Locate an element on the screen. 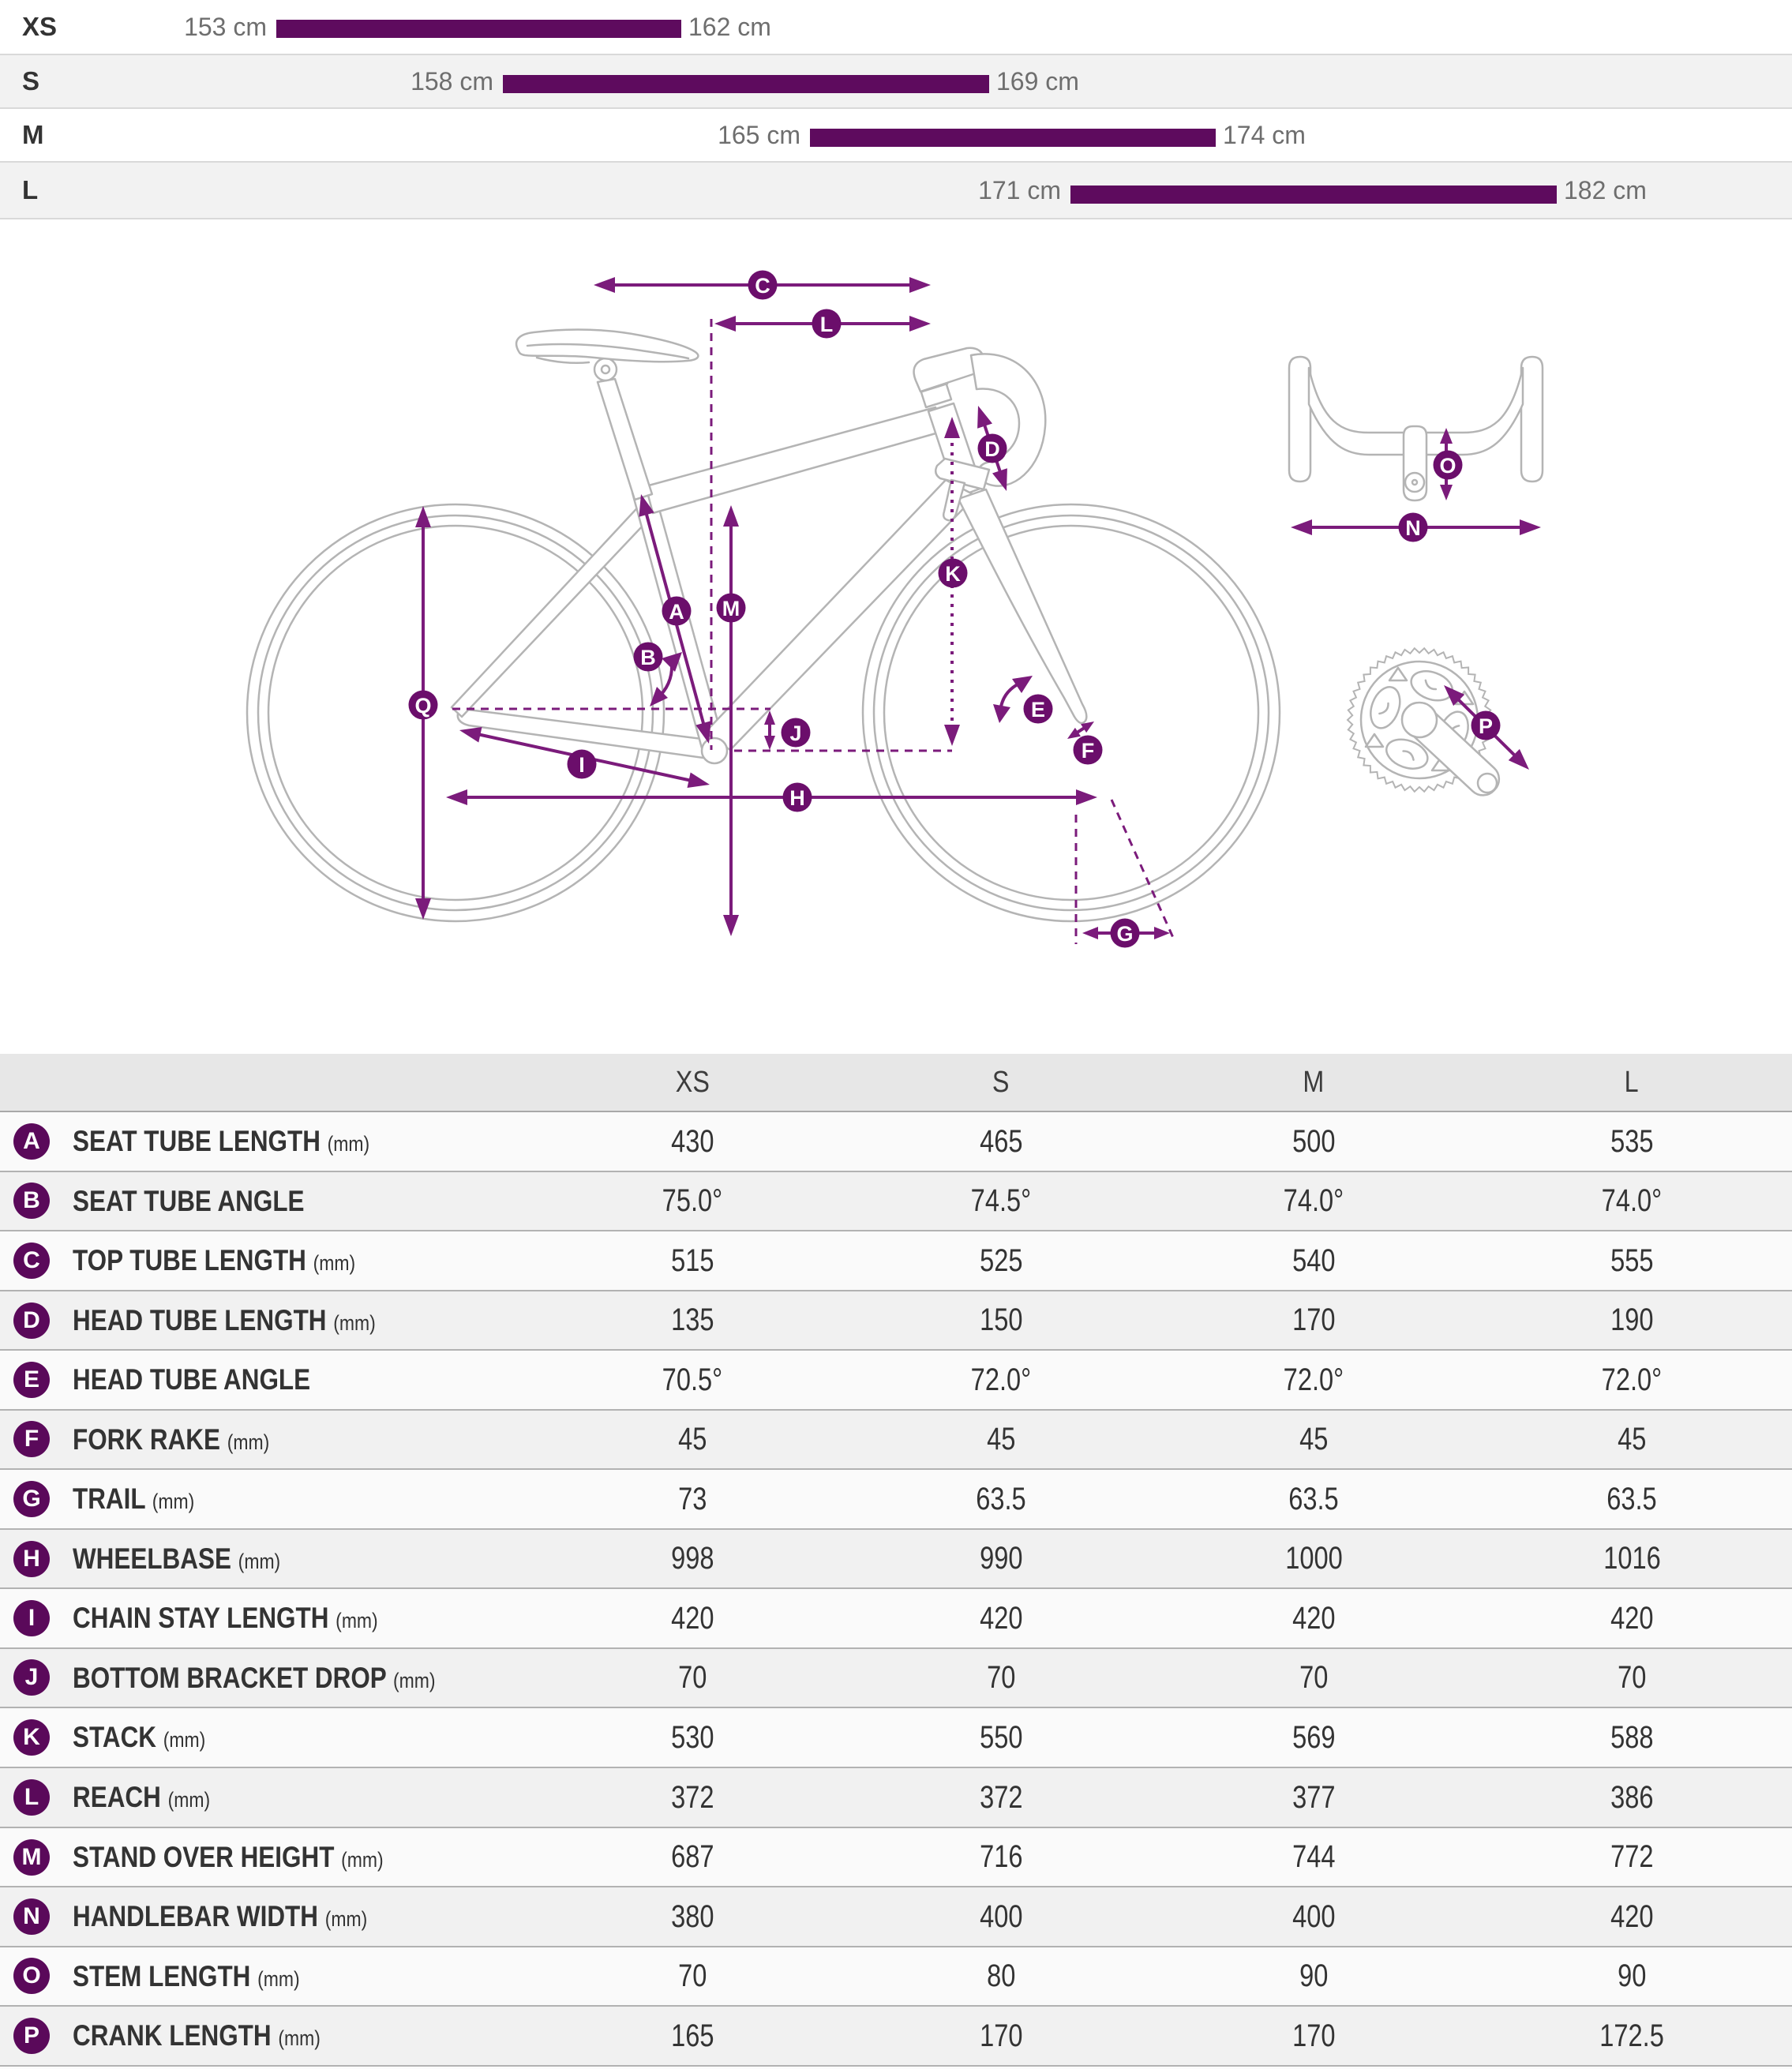  svg-text: N is located at coordinates (1413, 528).